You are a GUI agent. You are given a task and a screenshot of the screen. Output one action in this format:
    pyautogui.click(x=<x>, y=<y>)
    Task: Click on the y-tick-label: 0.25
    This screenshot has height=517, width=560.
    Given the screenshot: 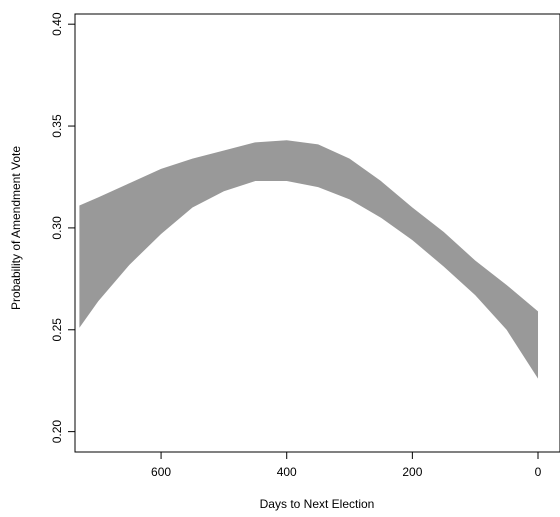 What is the action you would take?
    pyautogui.click(x=57, y=330)
    